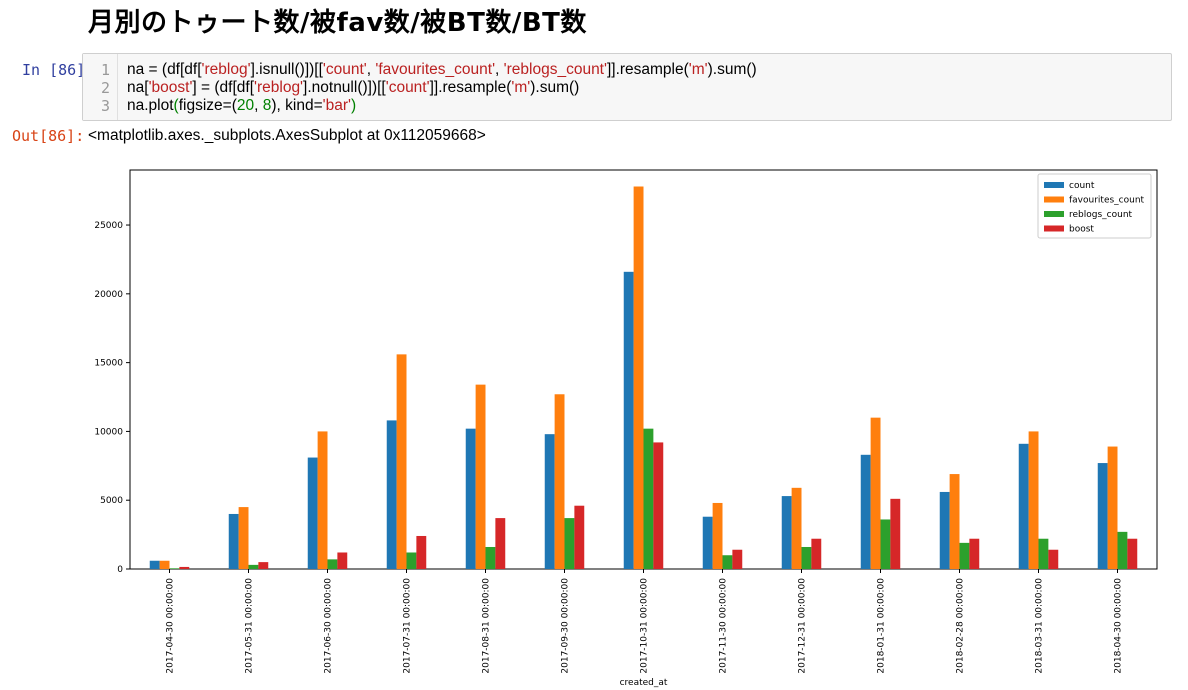  What do you see at coordinates (336, 105) in the screenshot?
I see `code-token: 'bar'` at bounding box center [336, 105].